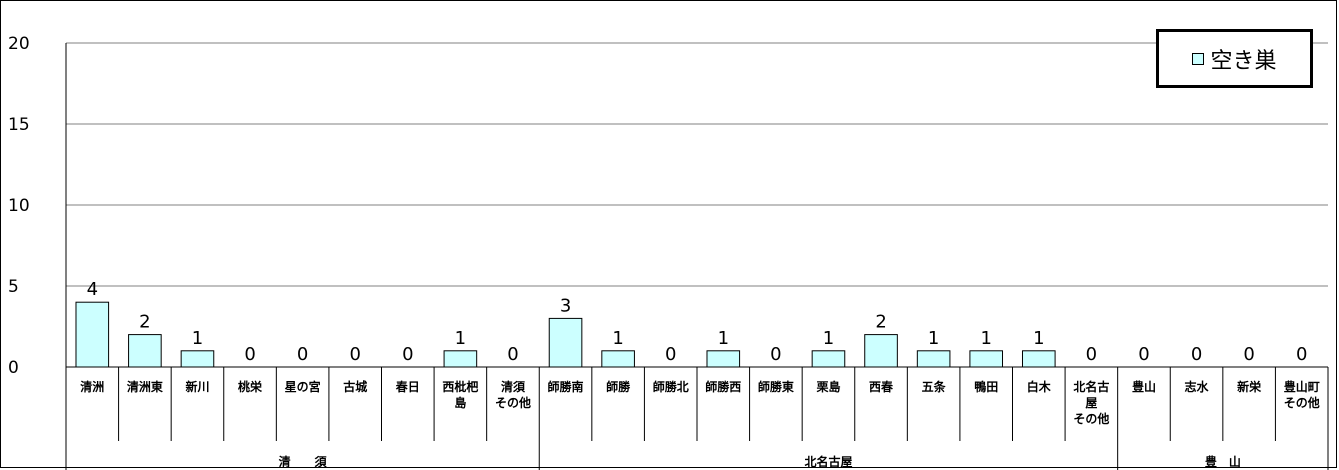 The width and height of the screenshot is (1339, 470). I want to click on category-label: 栗島, so click(828, 386).